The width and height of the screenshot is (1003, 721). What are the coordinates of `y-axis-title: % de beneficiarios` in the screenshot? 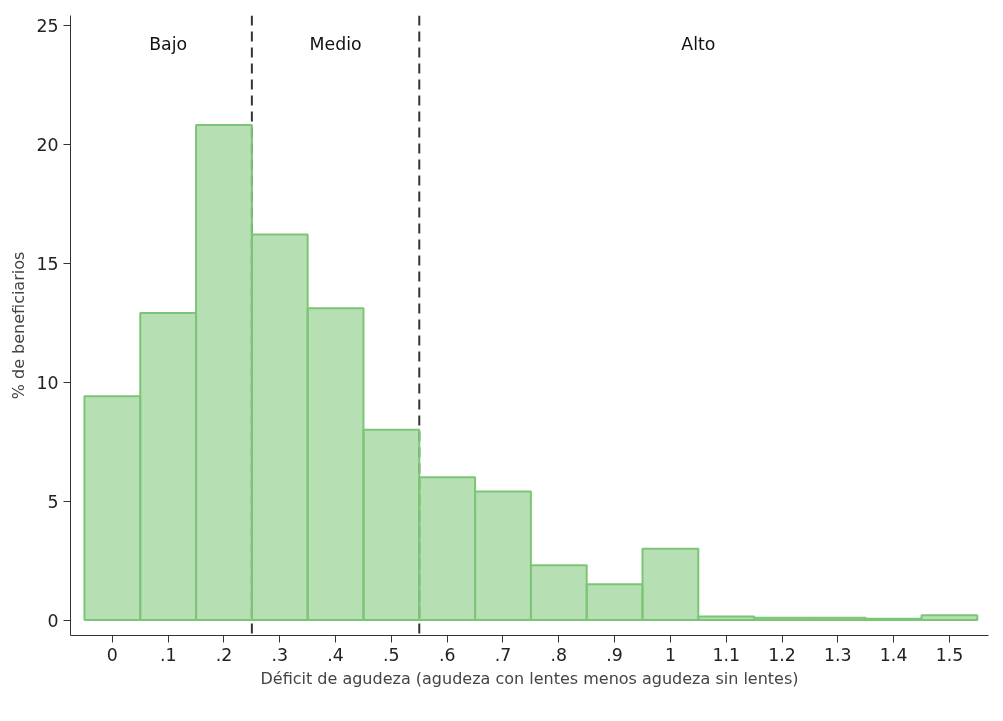 It's located at (19, 325).